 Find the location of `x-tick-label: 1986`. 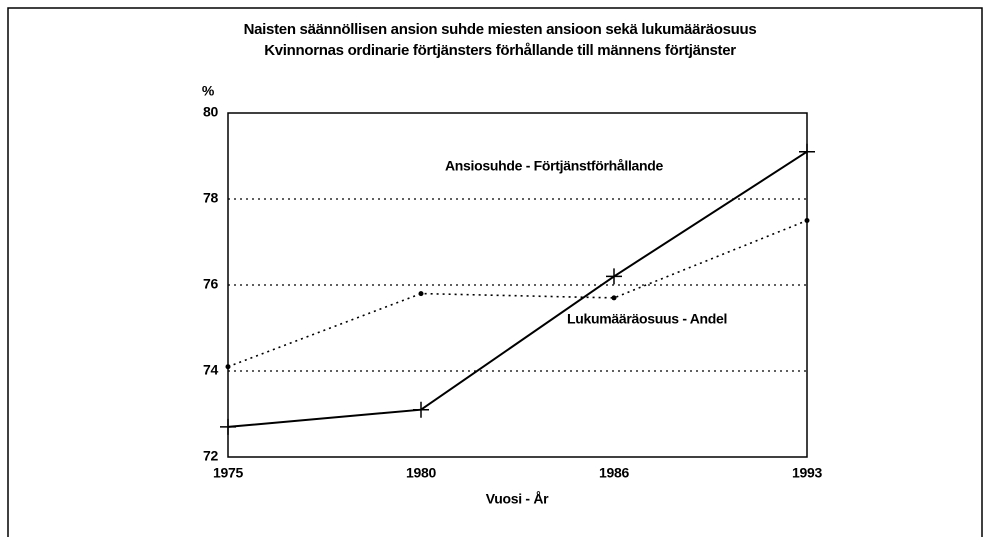

x-tick-label: 1986 is located at coordinates (614, 473).